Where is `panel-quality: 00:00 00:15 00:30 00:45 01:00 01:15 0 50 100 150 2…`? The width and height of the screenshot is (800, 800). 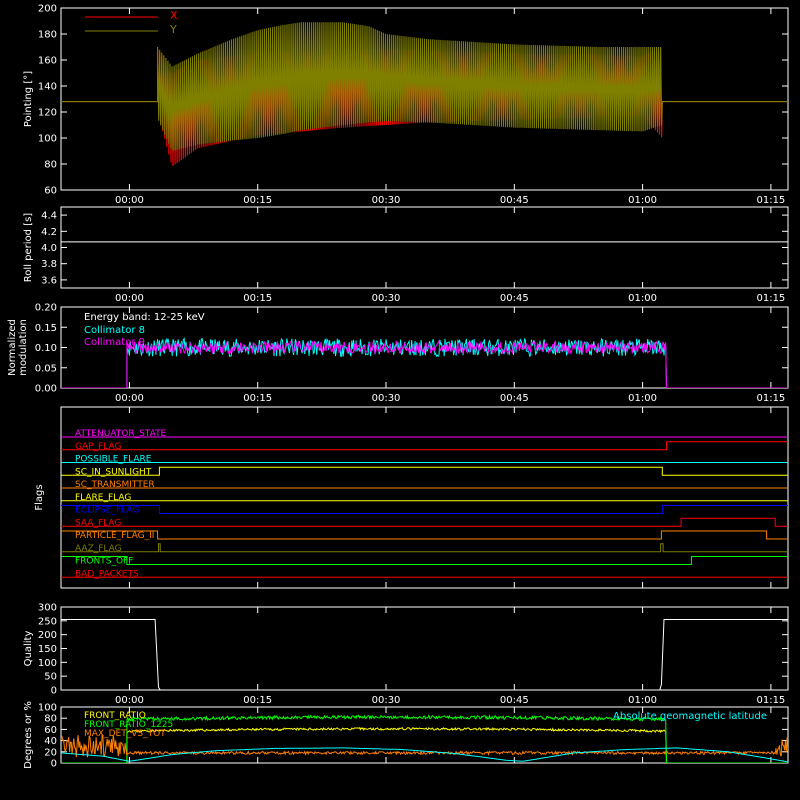 panel-quality: 00:00 00:15 00:30 00:45 01:00 01:15 0 50 100 150 2… is located at coordinates (406, 654).